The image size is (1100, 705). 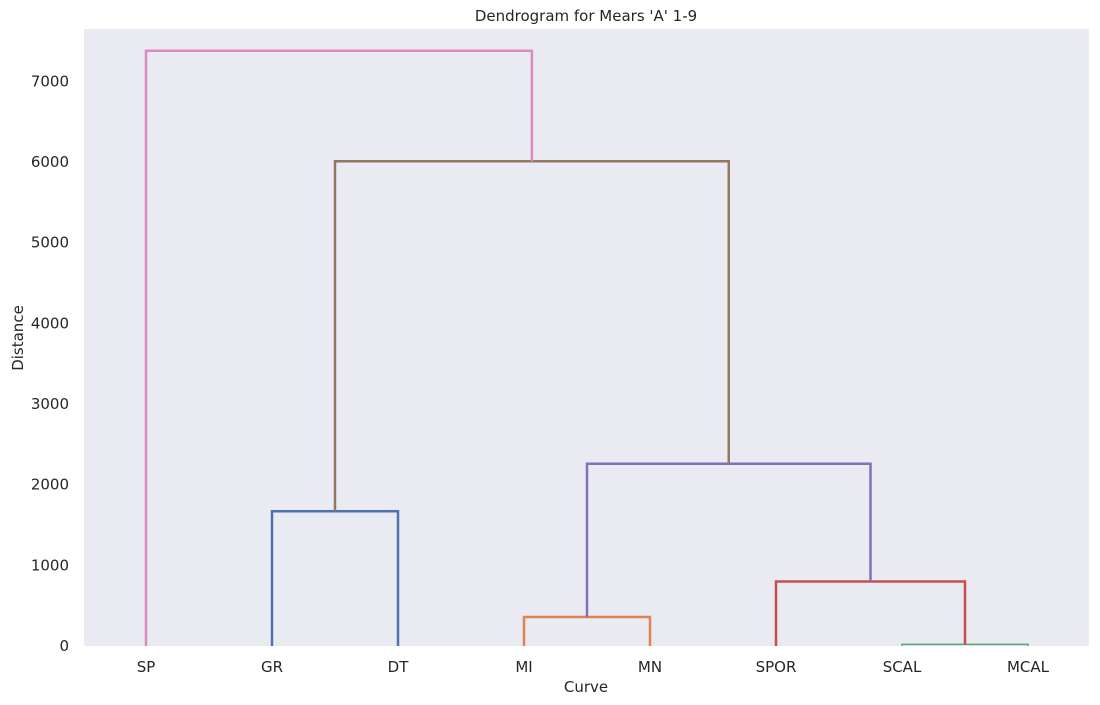 I want to click on x-axis-label: Curve, so click(x=586, y=687).